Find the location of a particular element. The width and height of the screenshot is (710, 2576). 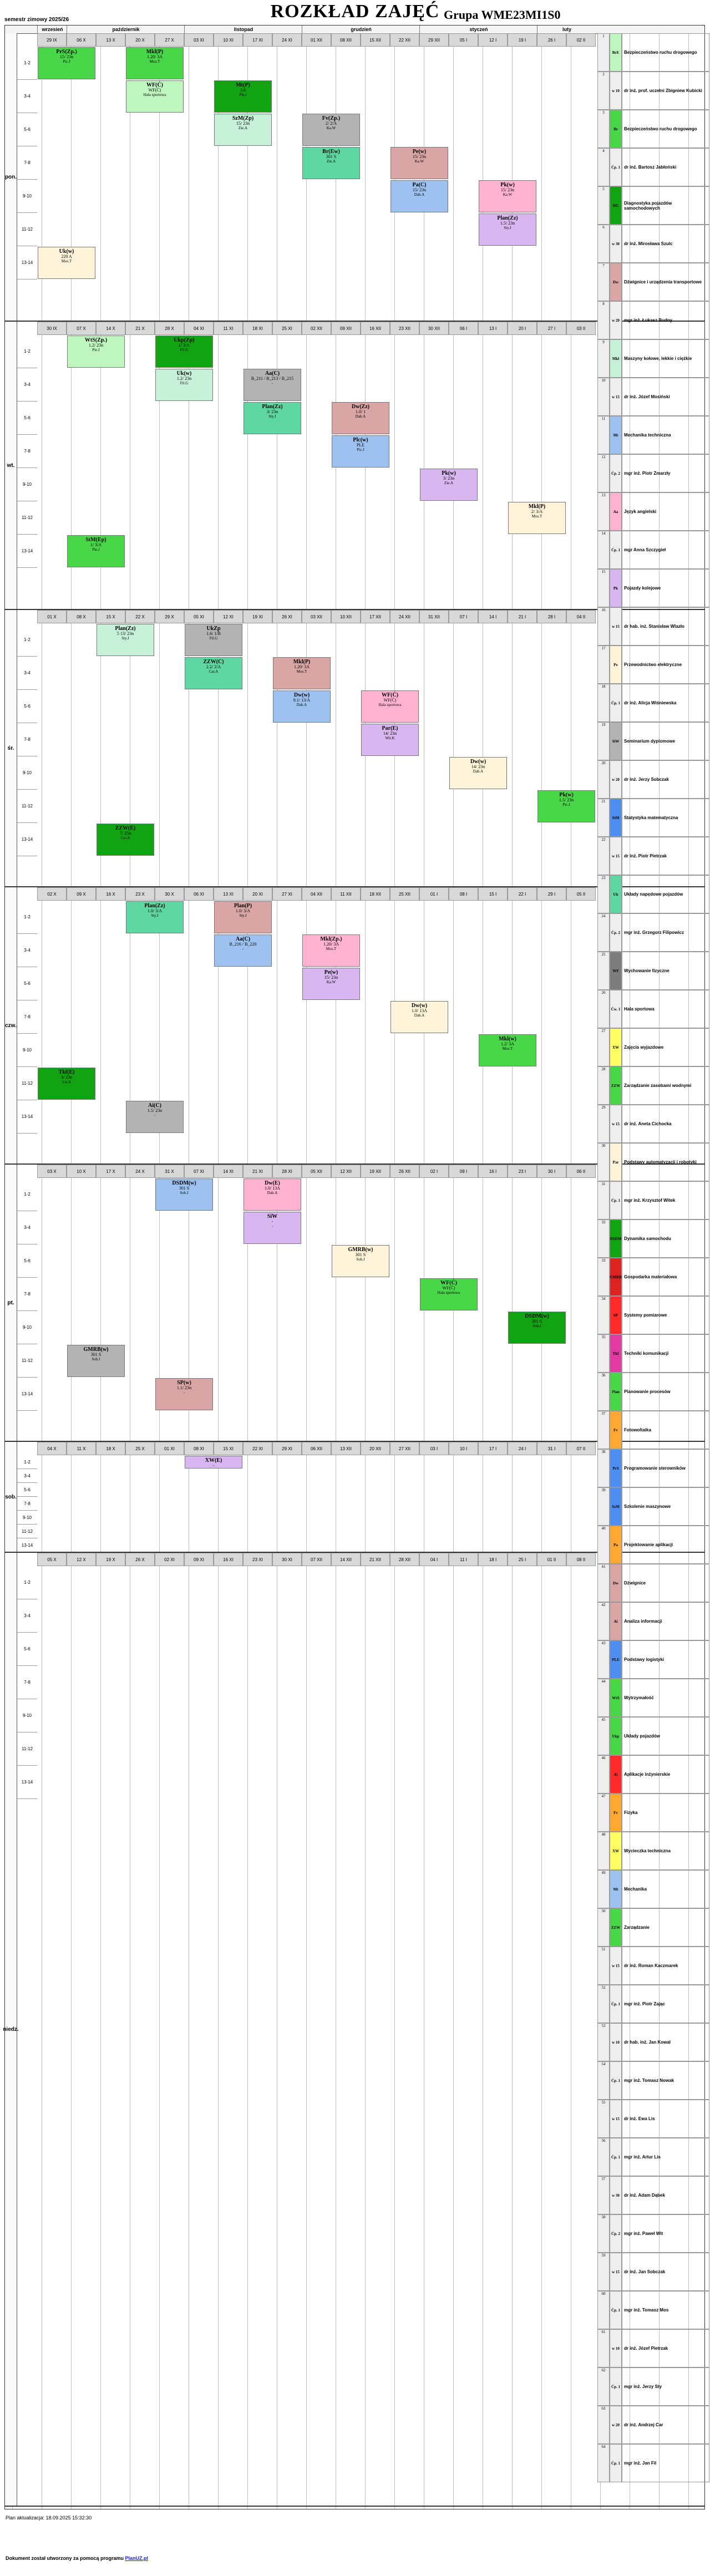

class-cell: ZZW(E) 7/ 25n Car.A is located at coordinates (125, 840).